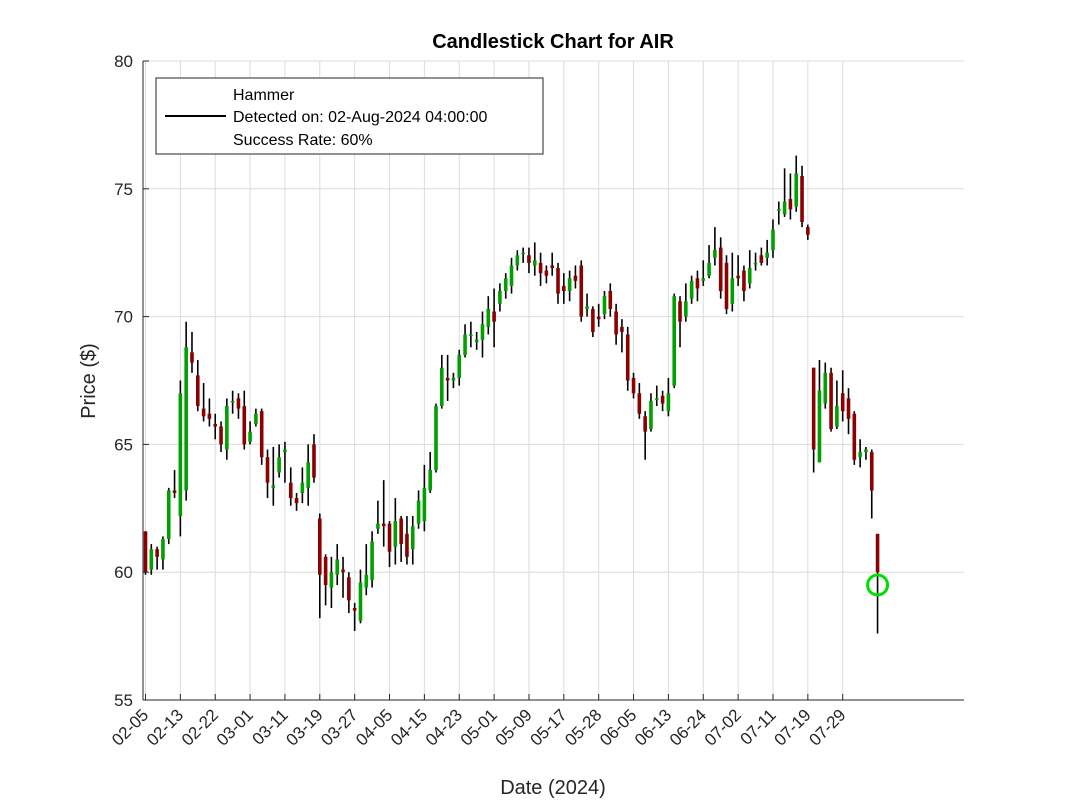 This screenshot has width=1067, height=800. I want to click on x-tick-label-11: 05-09, so click(514, 727).